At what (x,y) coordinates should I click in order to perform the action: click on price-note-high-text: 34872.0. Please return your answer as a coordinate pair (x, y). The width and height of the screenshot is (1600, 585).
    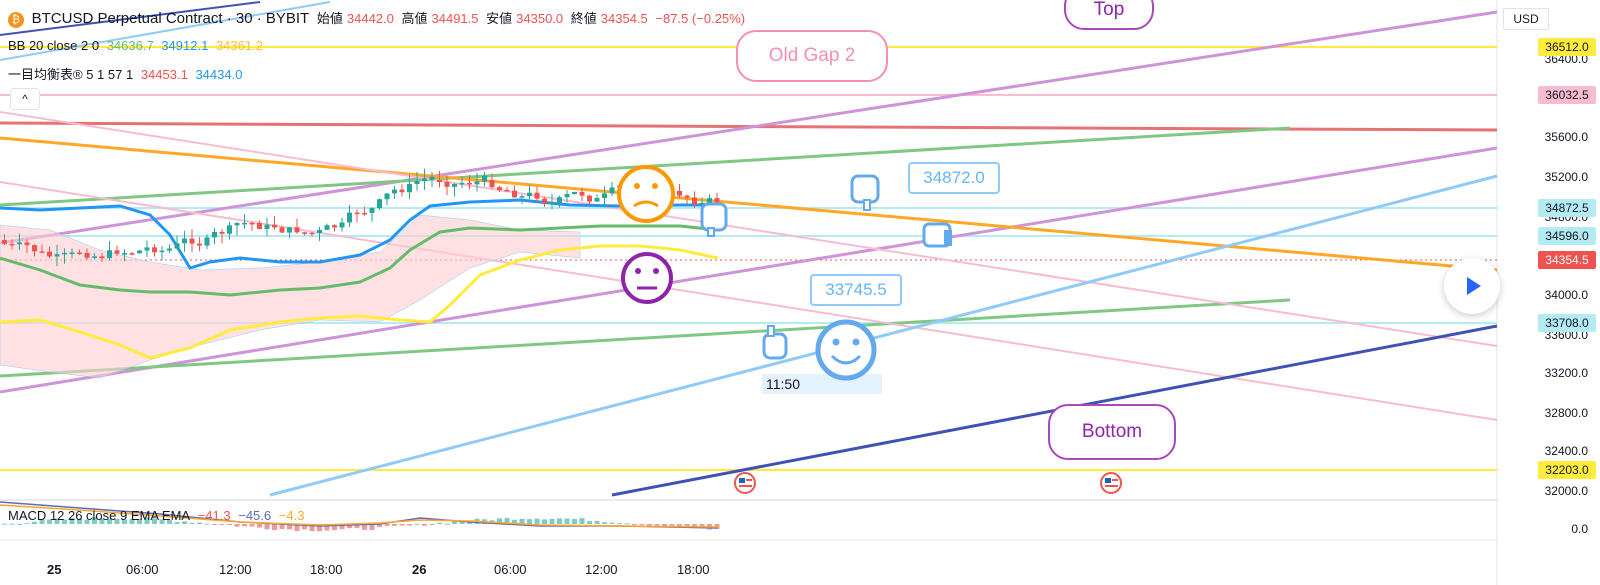
    Looking at the image, I should click on (954, 177).